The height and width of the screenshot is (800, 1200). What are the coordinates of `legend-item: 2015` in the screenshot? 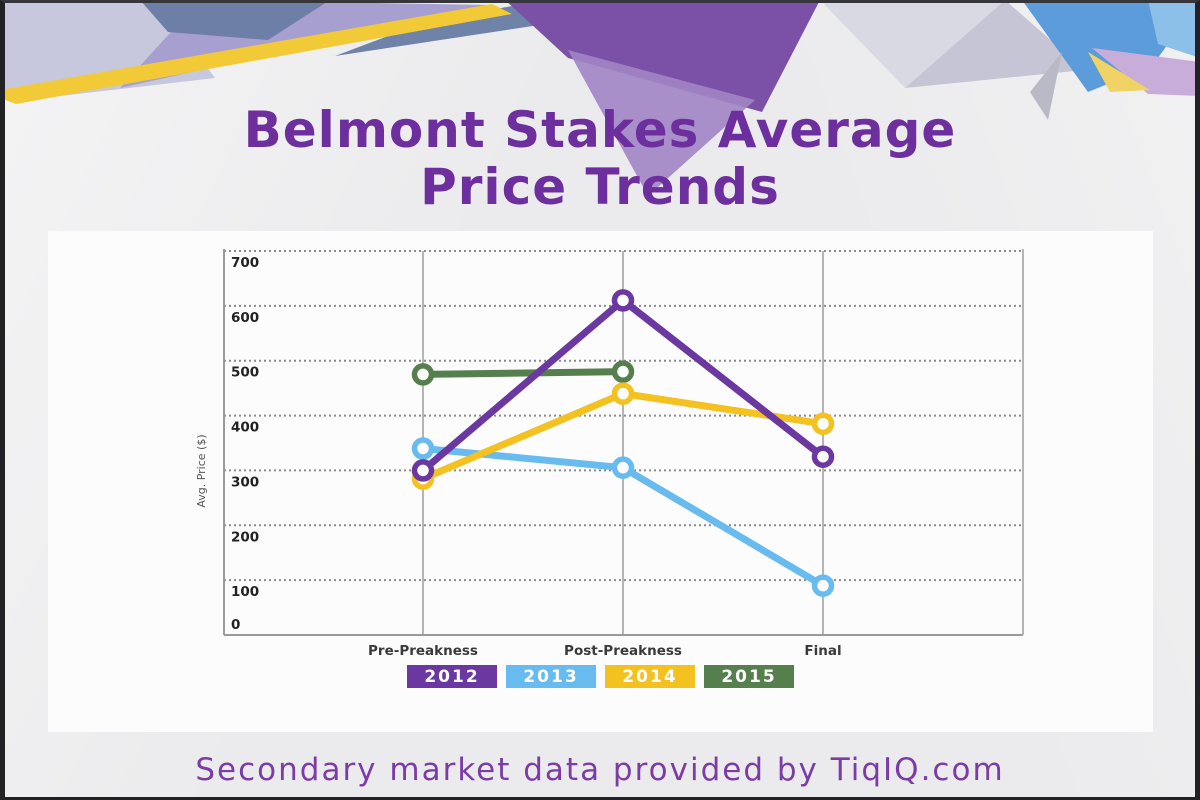 It's located at (749, 676).